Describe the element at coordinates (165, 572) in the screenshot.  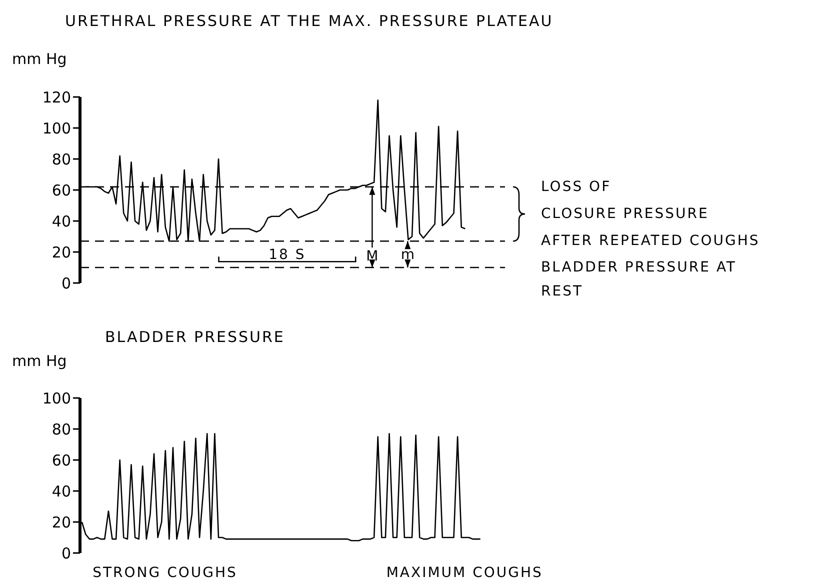
I see `text: STRONG COUGHS` at that location.